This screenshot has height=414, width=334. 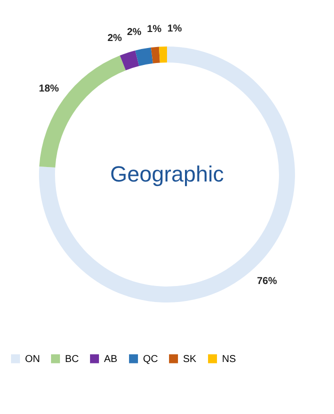 I want to click on text: Geographic, so click(x=167, y=174).